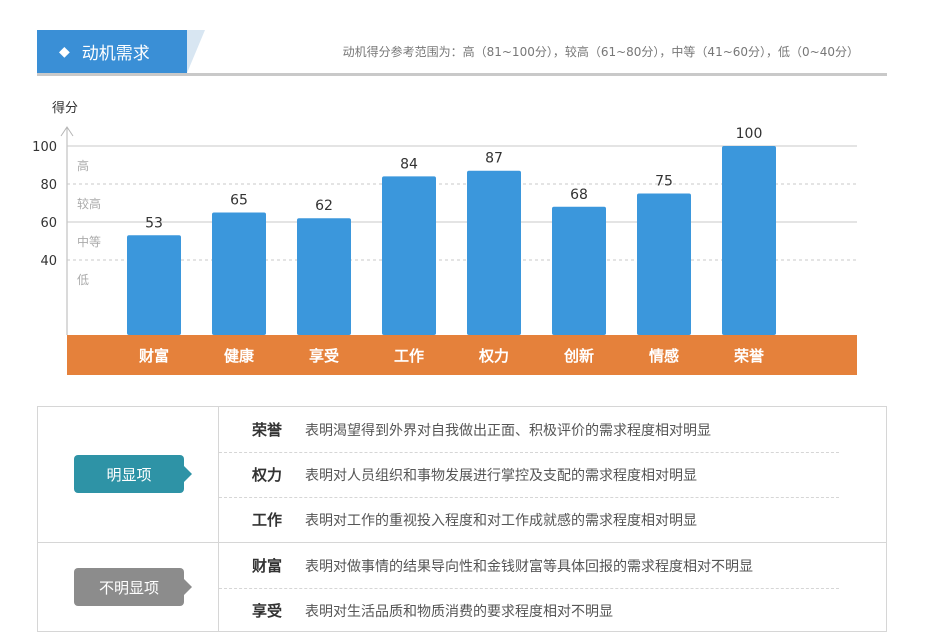 The image size is (932, 643). What do you see at coordinates (115, 54) in the screenshot?
I see `section-title: 动机需求` at bounding box center [115, 54].